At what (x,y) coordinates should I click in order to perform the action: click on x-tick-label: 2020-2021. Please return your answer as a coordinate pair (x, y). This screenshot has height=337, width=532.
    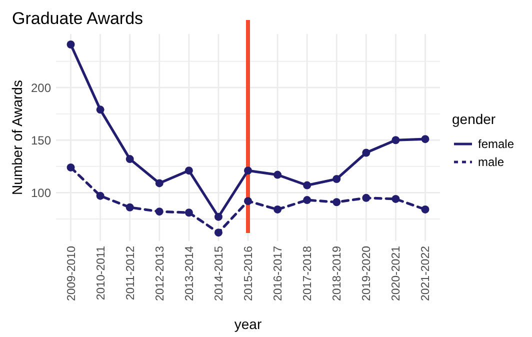
    Looking at the image, I should click on (396, 273).